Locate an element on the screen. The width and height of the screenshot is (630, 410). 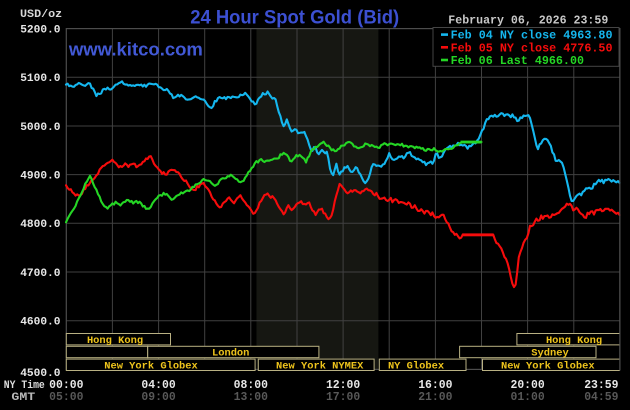
svg-text: 16:00 is located at coordinates (435, 385).